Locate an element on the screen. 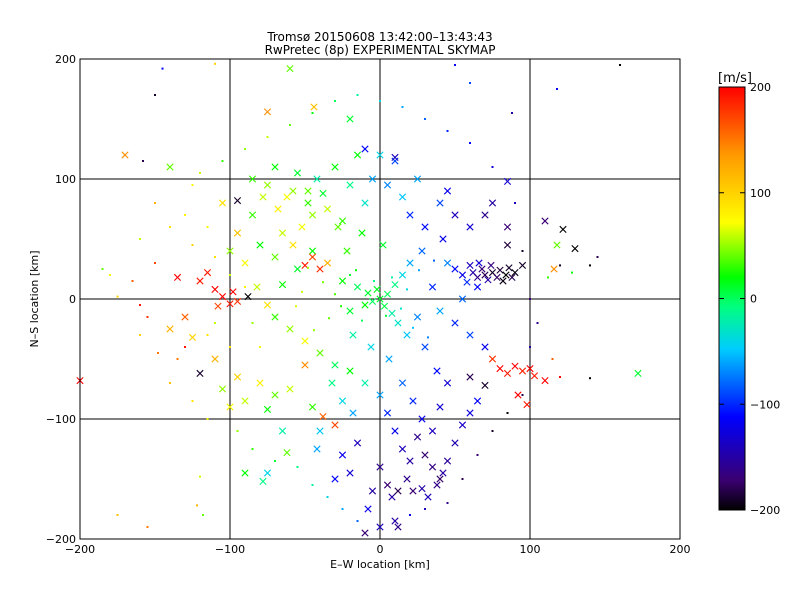 Image resolution: width=800 pixels, height=600 pixels. y-tick-label: −200 is located at coordinates (61, 539).